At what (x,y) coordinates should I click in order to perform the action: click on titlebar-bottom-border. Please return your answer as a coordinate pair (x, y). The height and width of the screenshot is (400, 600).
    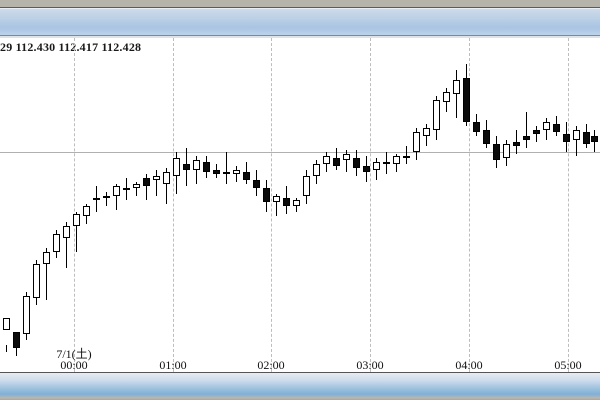
    Looking at the image, I should click on (300, 35).